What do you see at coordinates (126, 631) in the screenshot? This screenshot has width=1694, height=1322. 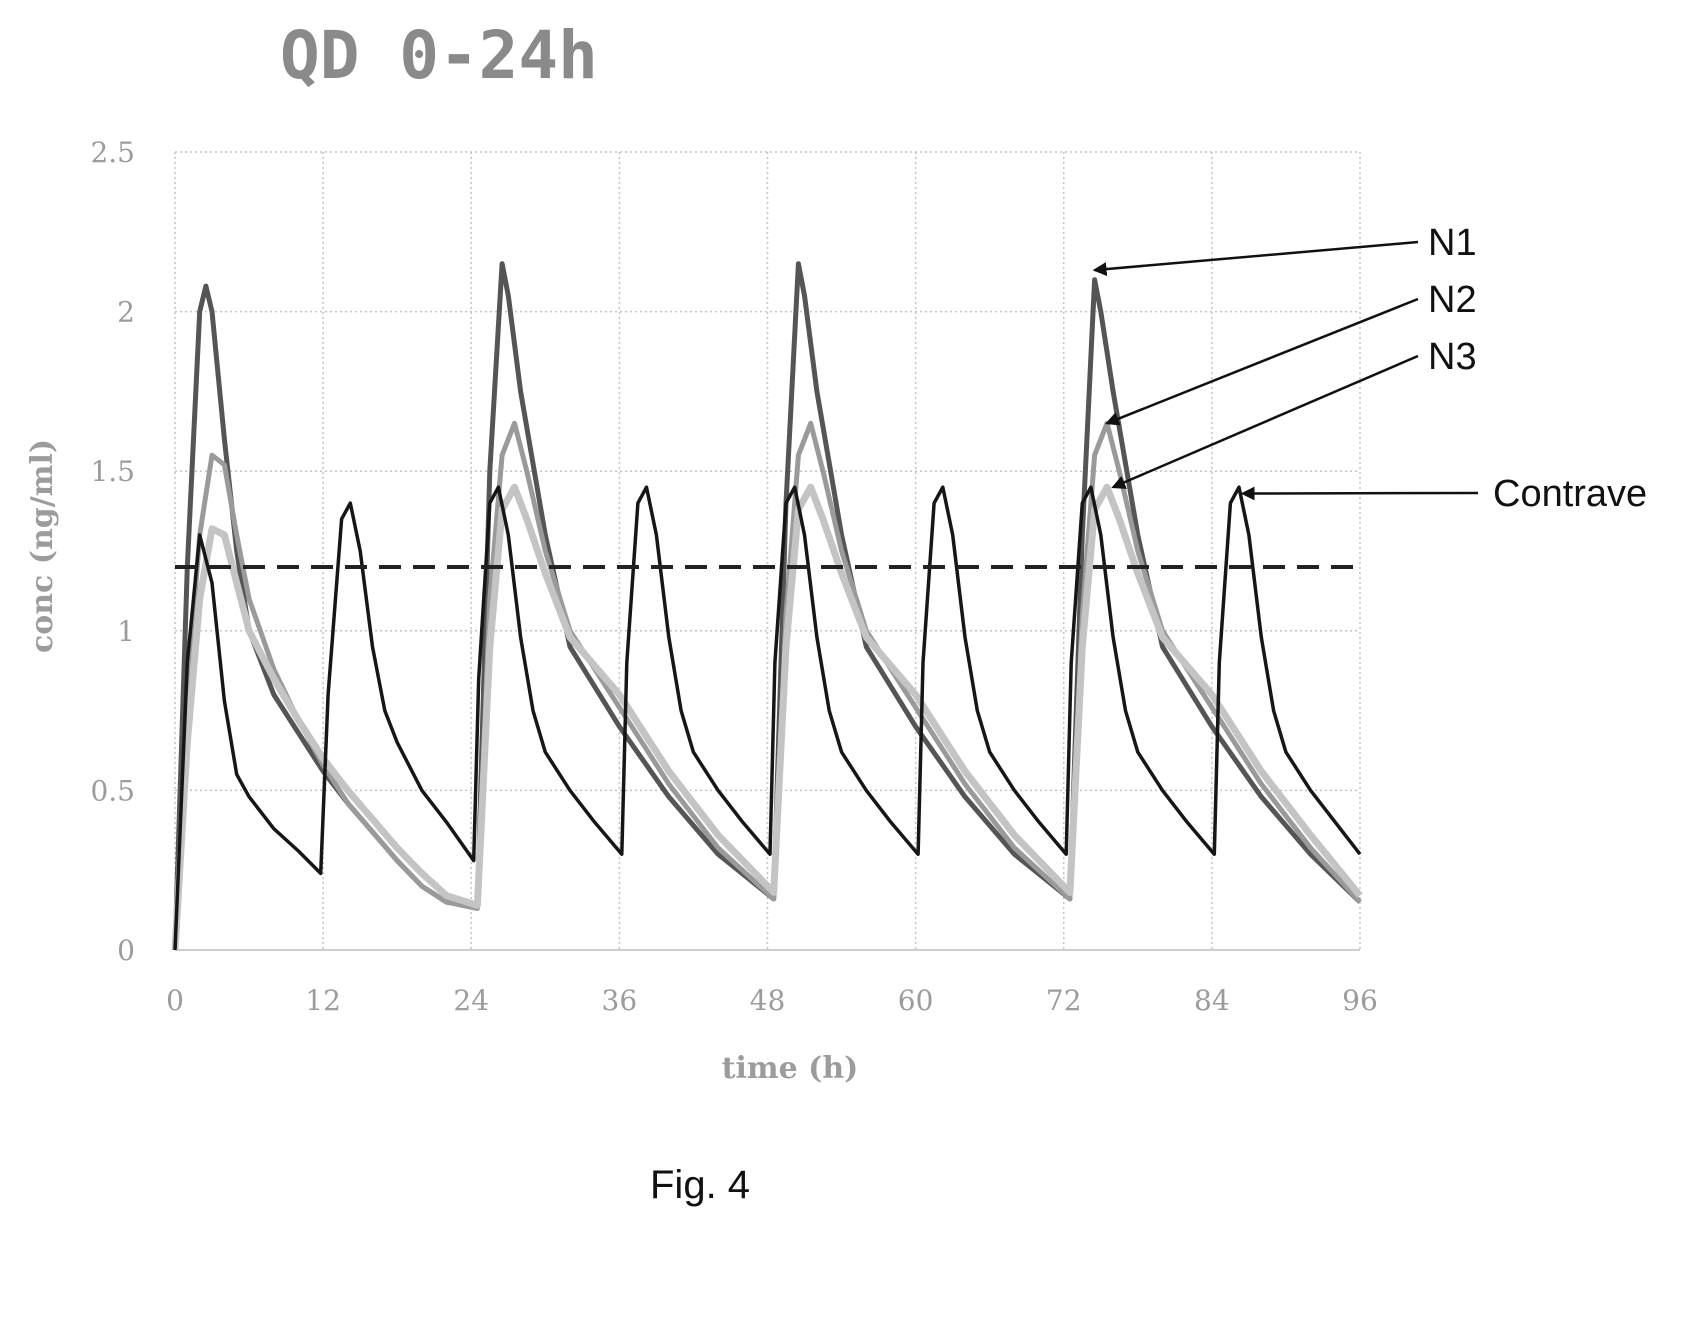 I see `y-tick-label: 1` at bounding box center [126, 631].